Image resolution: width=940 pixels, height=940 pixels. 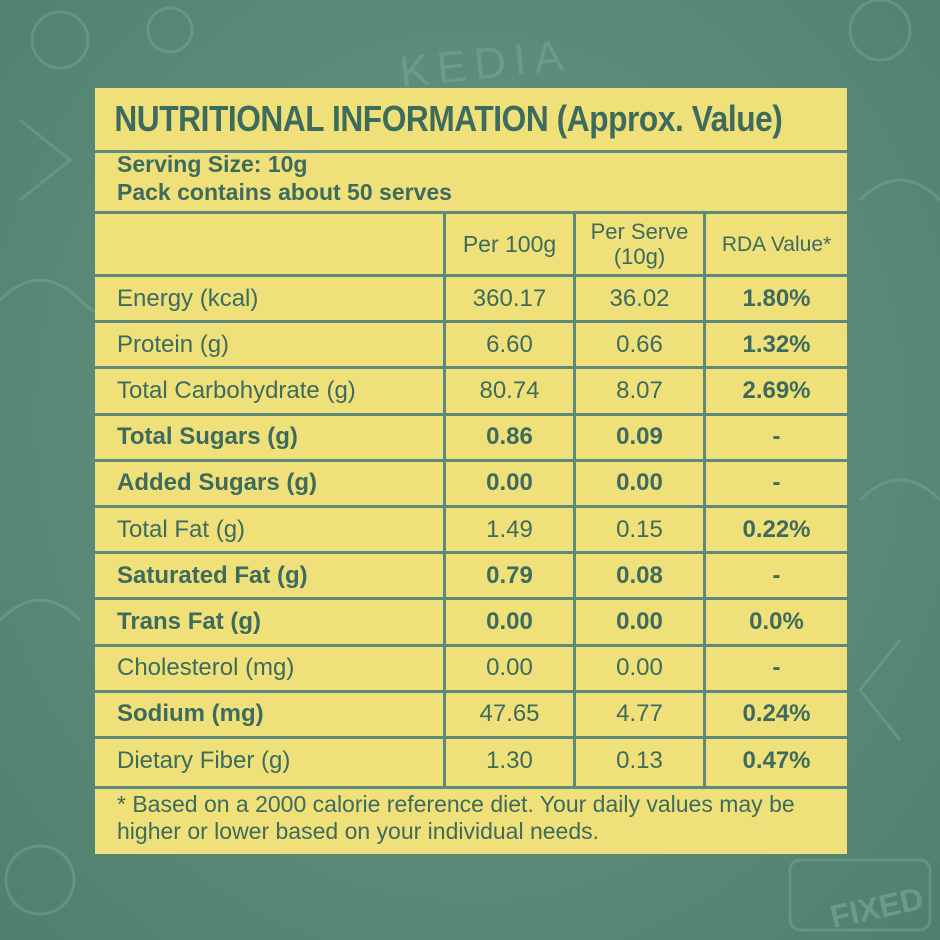 I want to click on serving-size: Serving Size: 10g, so click(x=212, y=164).